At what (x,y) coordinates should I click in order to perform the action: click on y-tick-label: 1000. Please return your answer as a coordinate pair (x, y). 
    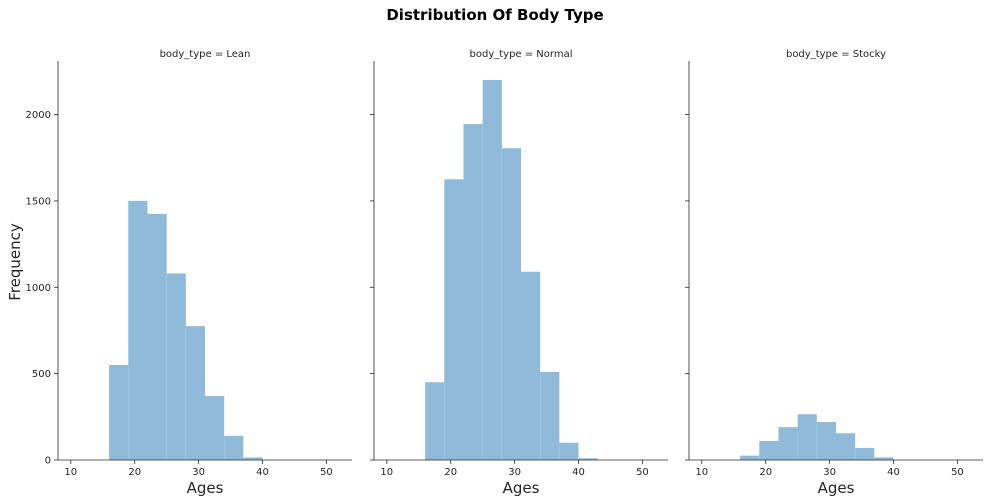
    Looking at the image, I should click on (38, 288).